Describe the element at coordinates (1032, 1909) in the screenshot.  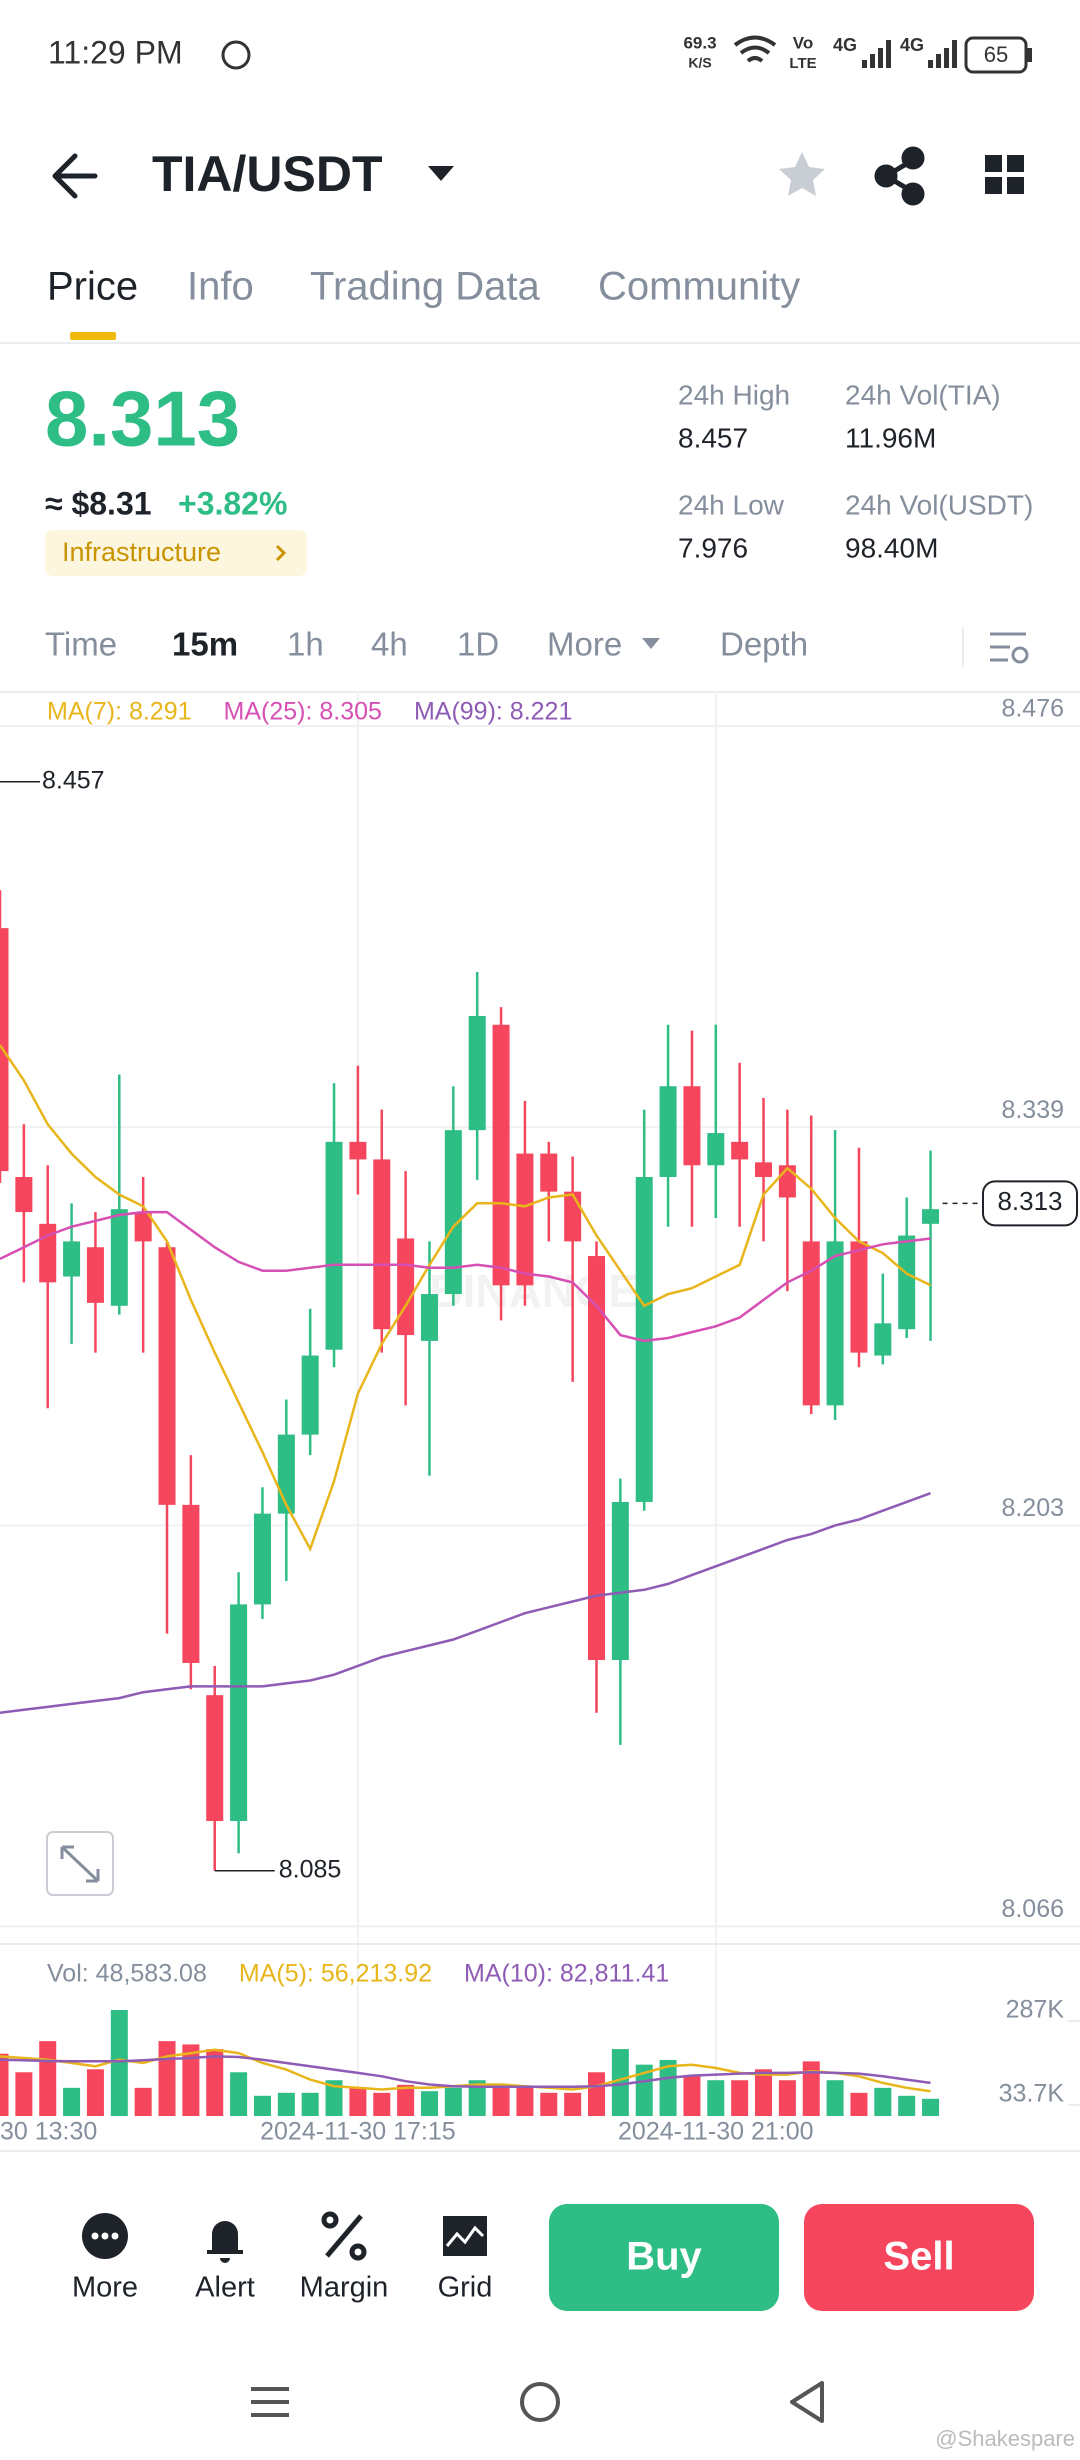
I see `y-tick-label: 8.066` at that location.